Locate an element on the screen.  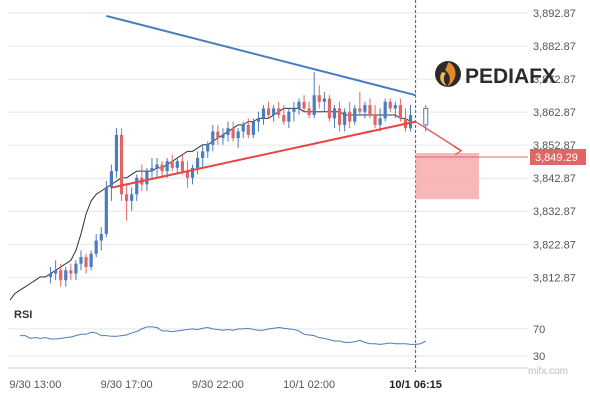
y-tick-label: 3,842.87 is located at coordinates (554, 179).